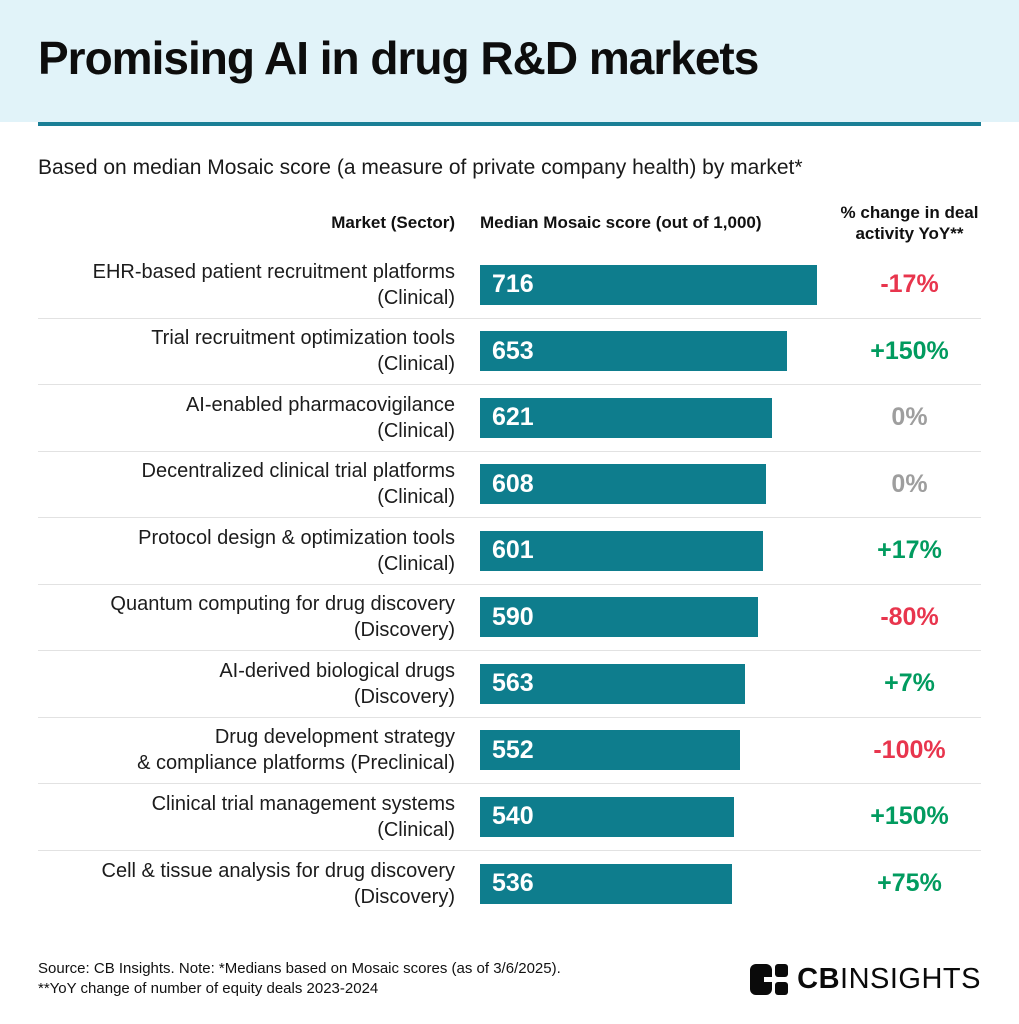 This screenshot has width=1019, height=1024. Describe the element at coordinates (513, 483) in the screenshot. I see `score-value: 608` at that location.